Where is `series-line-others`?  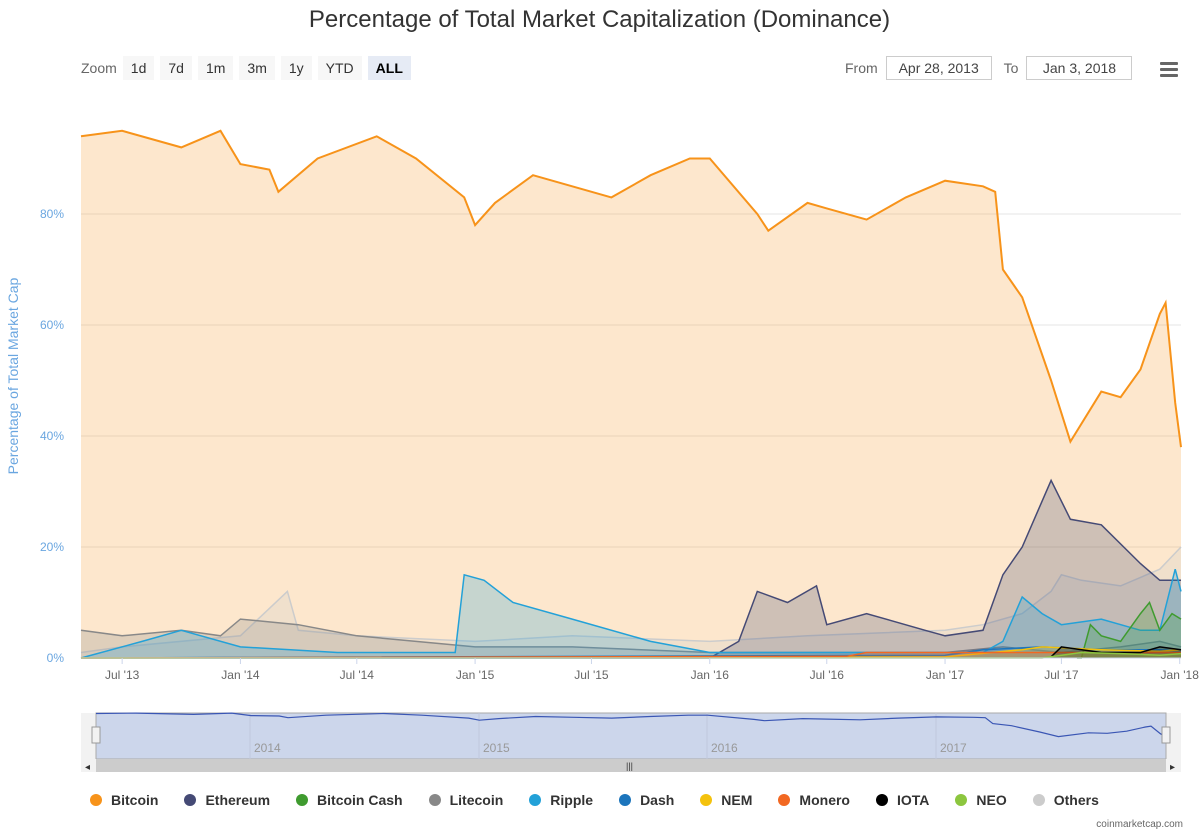
series-line-others is located at coordinates (631, 600).